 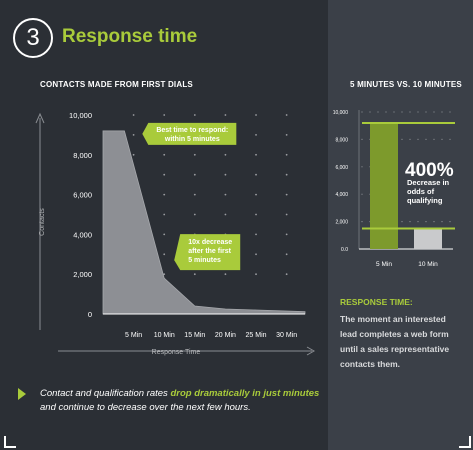 What do you see at coordinates (245, 393) in the screenshot?
I see `summary-highlight: drop dramatically in just minutes` at bounding box center [245, 393].